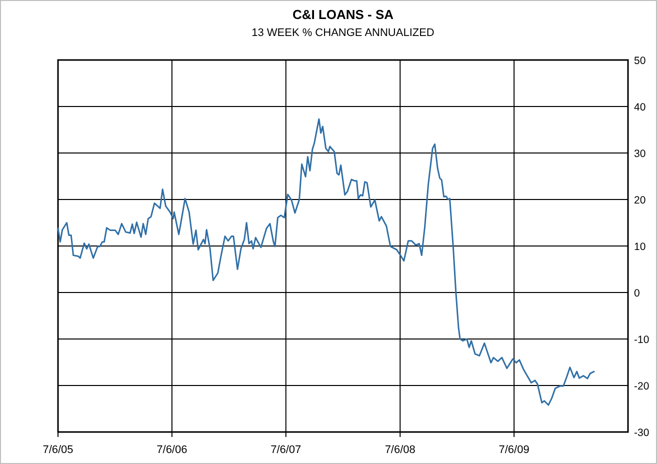 This screenshot has width=657, height=464. What do you see at coordinates (642, 433) in the screenshot?
I see `y-tick-label: -30` at bounding box center [642, 433].